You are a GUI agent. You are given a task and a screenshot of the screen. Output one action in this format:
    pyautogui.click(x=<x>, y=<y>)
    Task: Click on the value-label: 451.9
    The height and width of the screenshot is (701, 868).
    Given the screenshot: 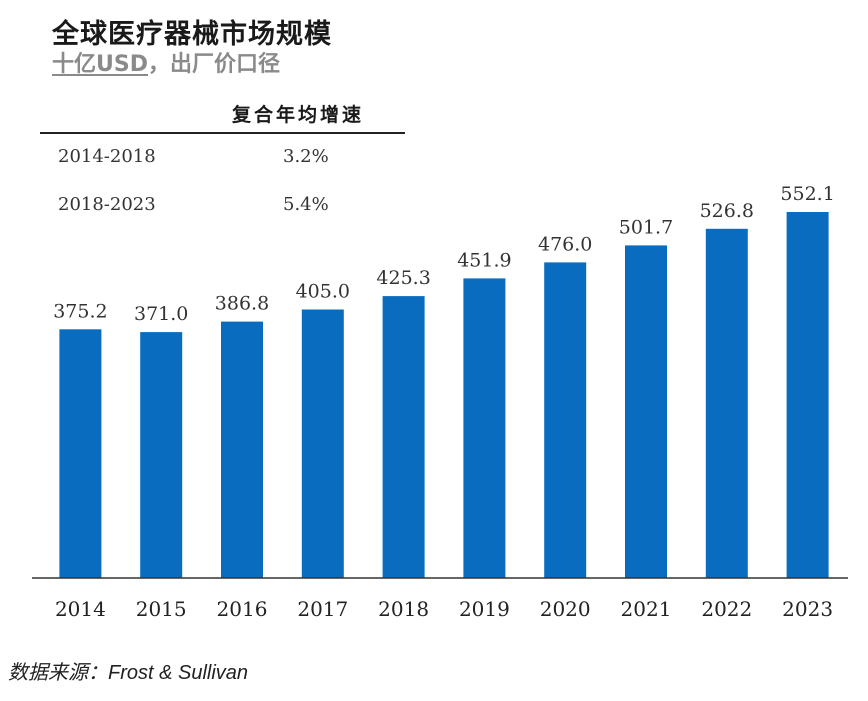 What is the action you would take?
    pyautogui.click(x=484, y=260)
    